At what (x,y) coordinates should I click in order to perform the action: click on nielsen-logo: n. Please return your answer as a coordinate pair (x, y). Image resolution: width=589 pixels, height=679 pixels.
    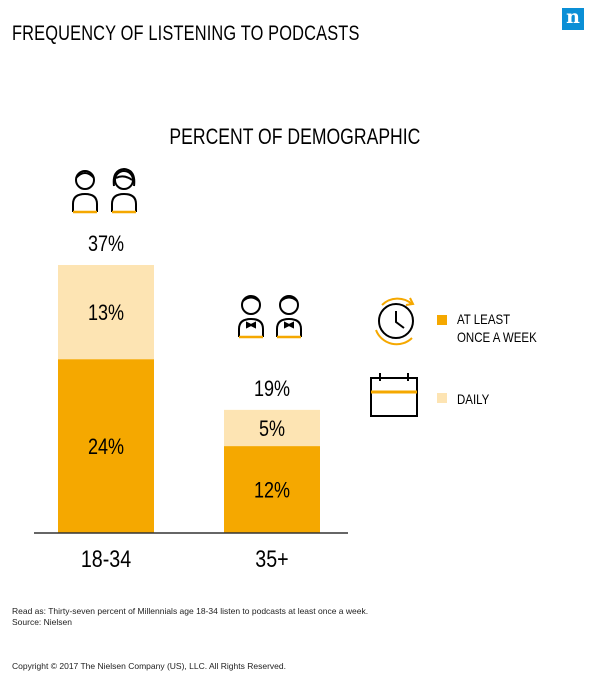
    Looking at the image, I should click on (573, 19).